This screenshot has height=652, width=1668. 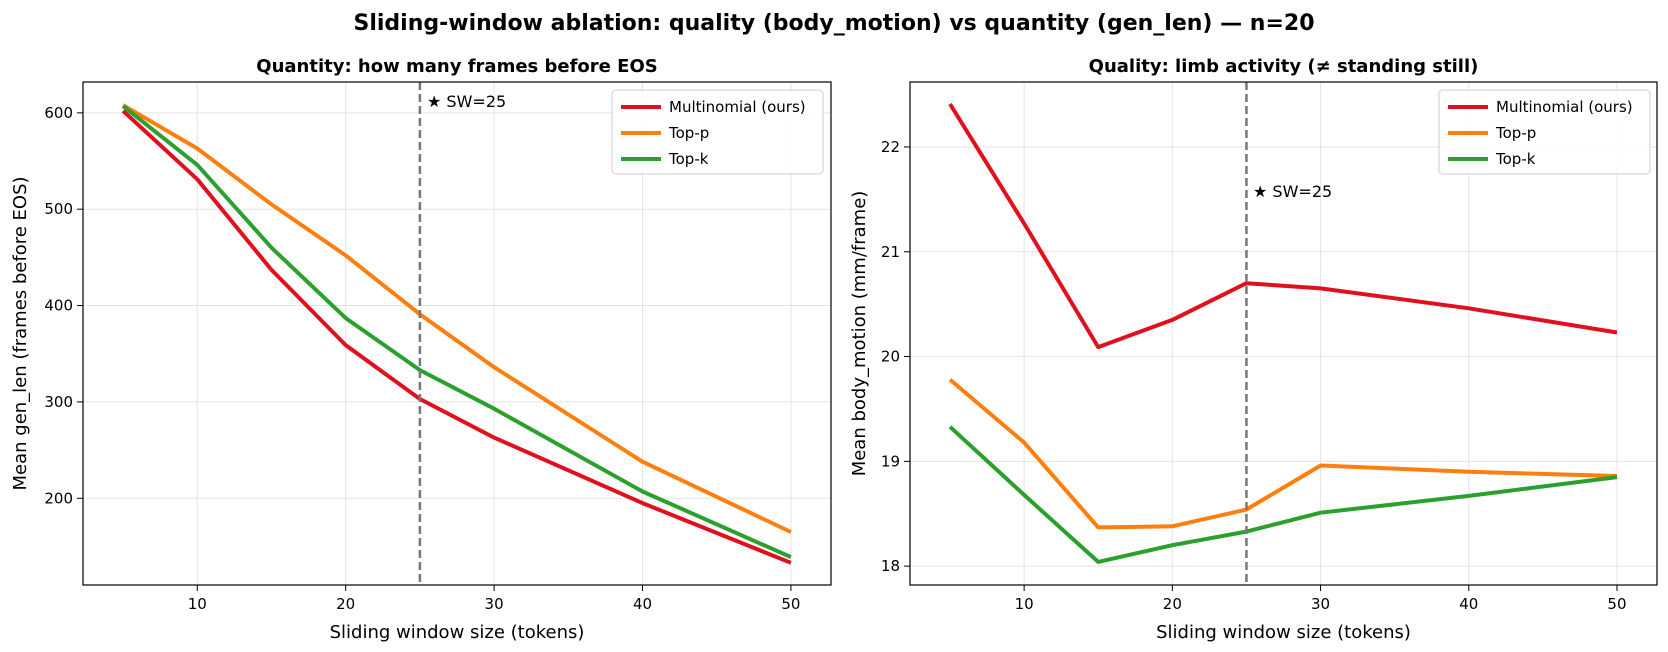 What do you see at coordinates (890, 147) in the screenshot?
I see `y-tick-label: 22` at bounding box center [890, 147].